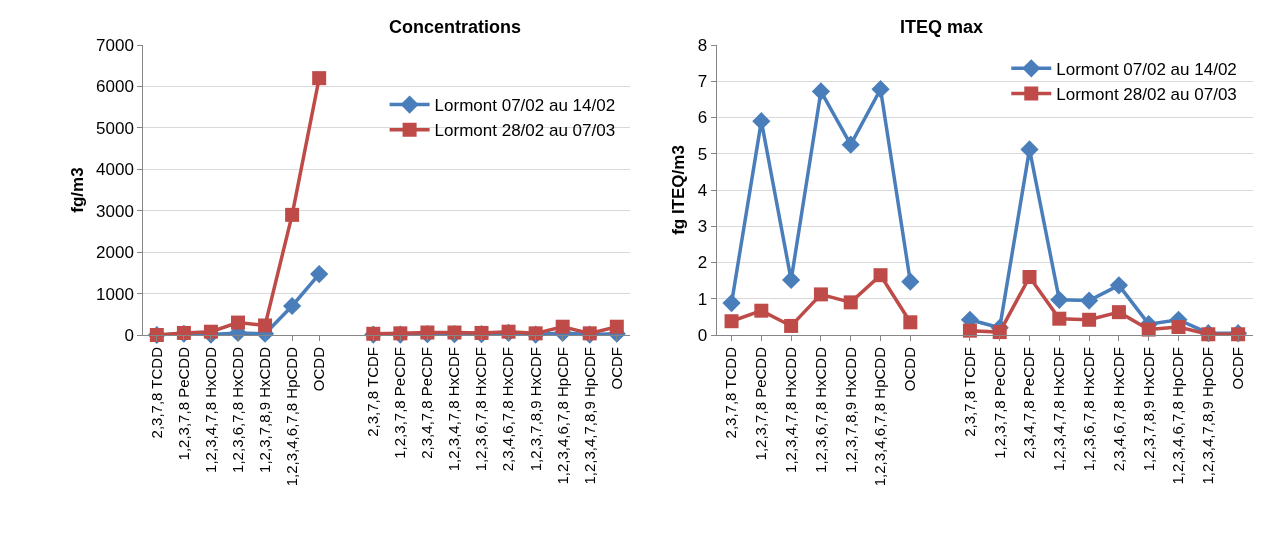  What do you see at coordinates (455, 27) in the screenshot?
I see `chart-title: Concentrations` at bounding box center [455, 27].